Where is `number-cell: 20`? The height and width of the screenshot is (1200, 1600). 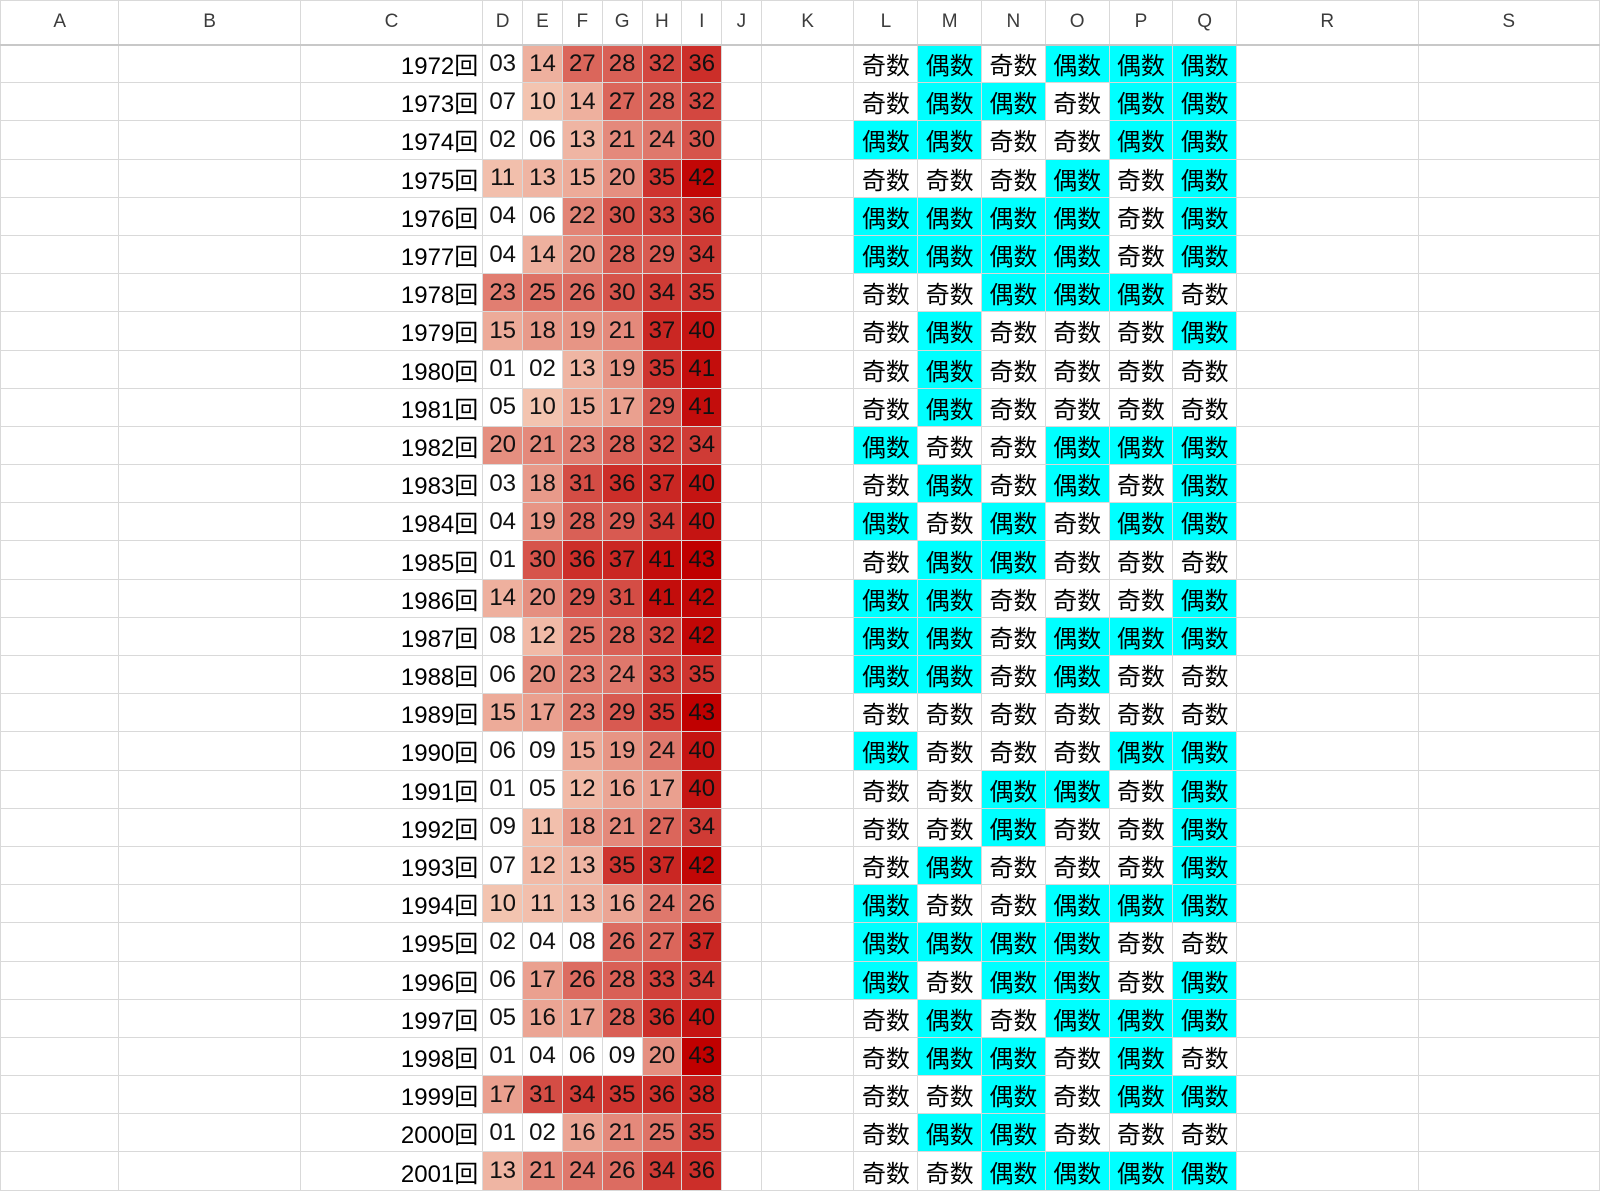
number-cell: 20 is located at coordinates (542, 598).